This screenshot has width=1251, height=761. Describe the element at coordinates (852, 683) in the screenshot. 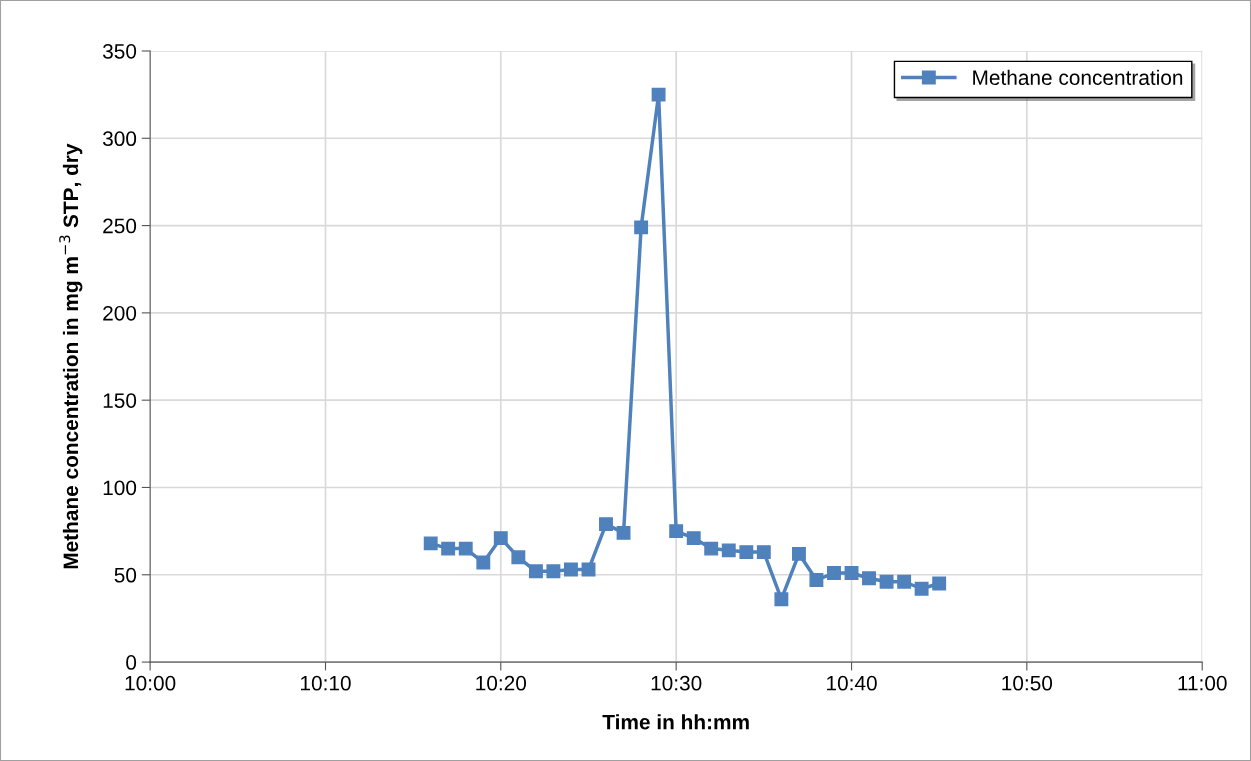

I see `x-tick-label: 10:40` at that location.